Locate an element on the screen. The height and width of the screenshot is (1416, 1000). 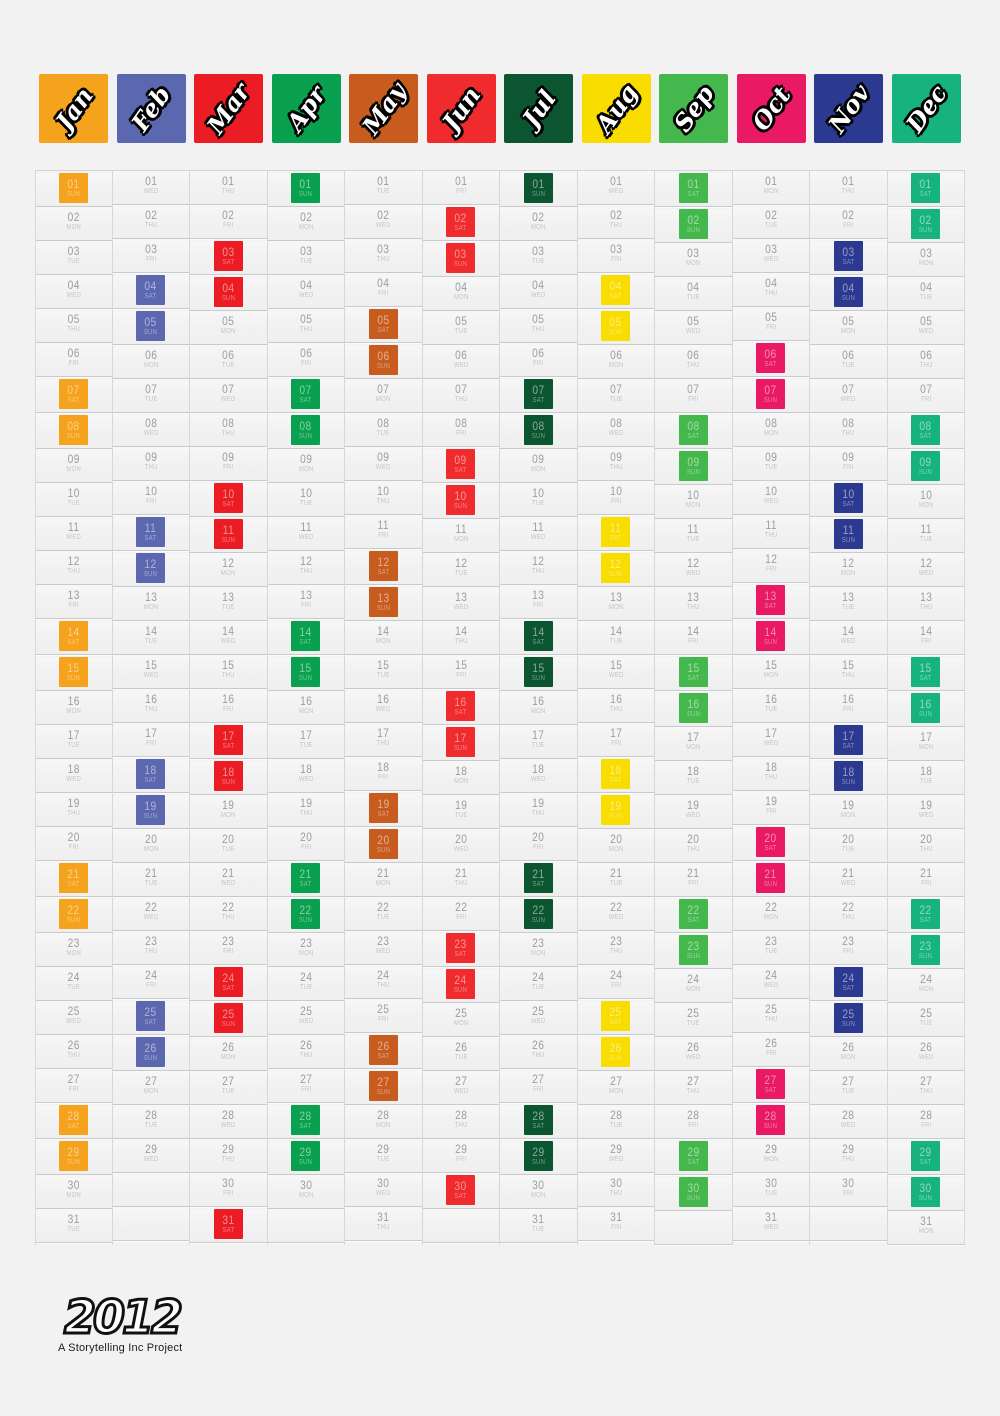
day-cell-feb-21: 21 TUE is located at coordinates (150, 880).